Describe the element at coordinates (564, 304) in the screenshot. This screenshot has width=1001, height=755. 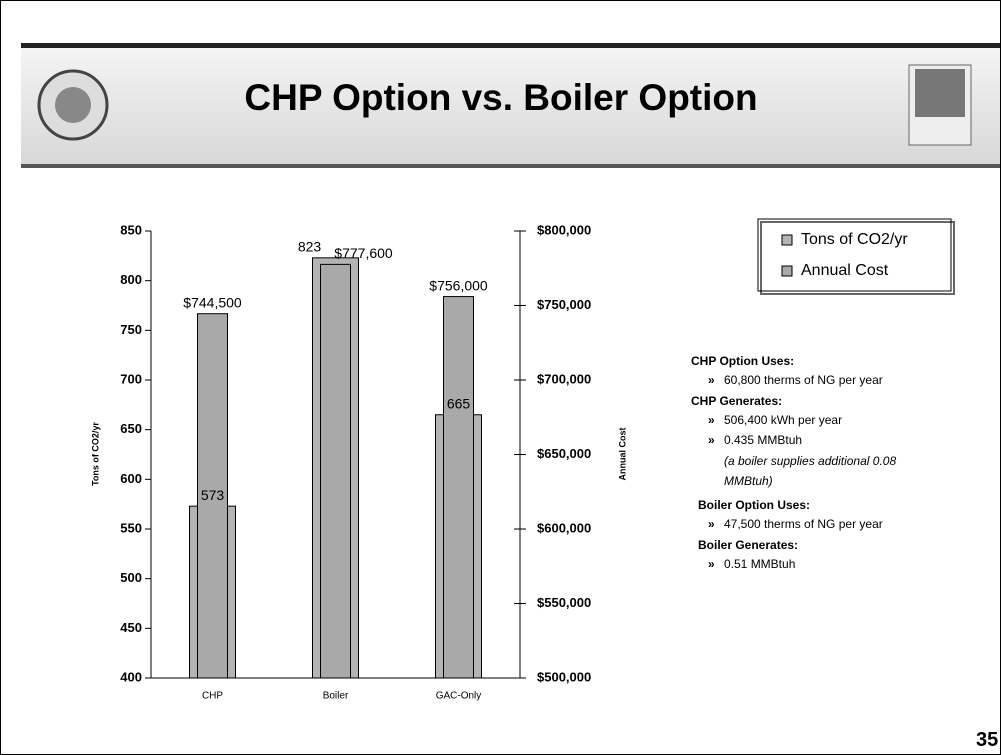
I see `y2-tick-label: $750,000` at that location.